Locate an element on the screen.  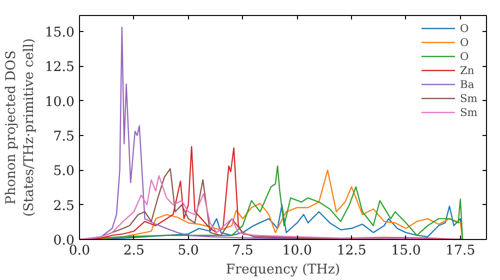
y-tick-label: 2.5 is located at coordinates (64, 206).